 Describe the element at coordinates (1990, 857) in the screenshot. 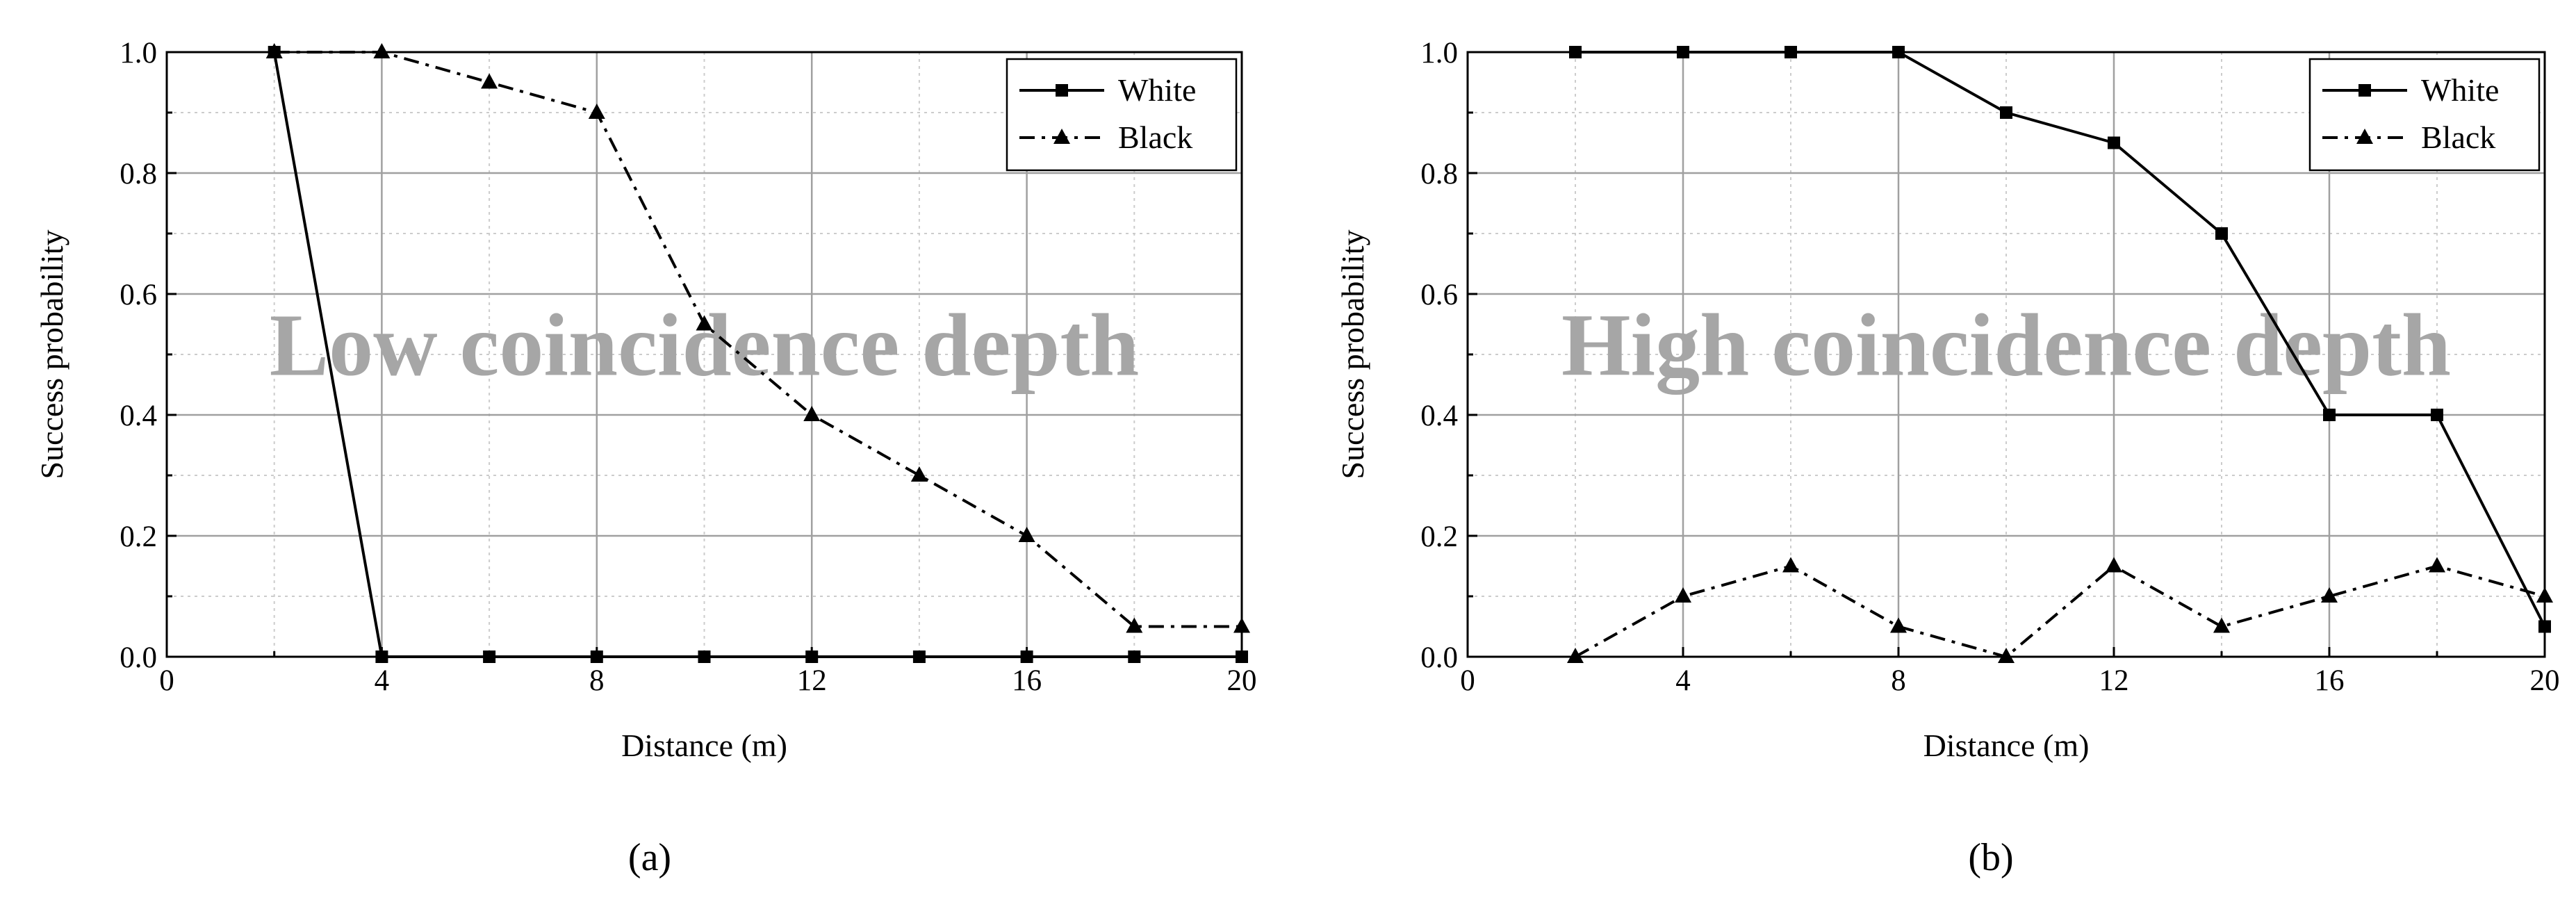

I see `panel-caption: (b)` at that location.